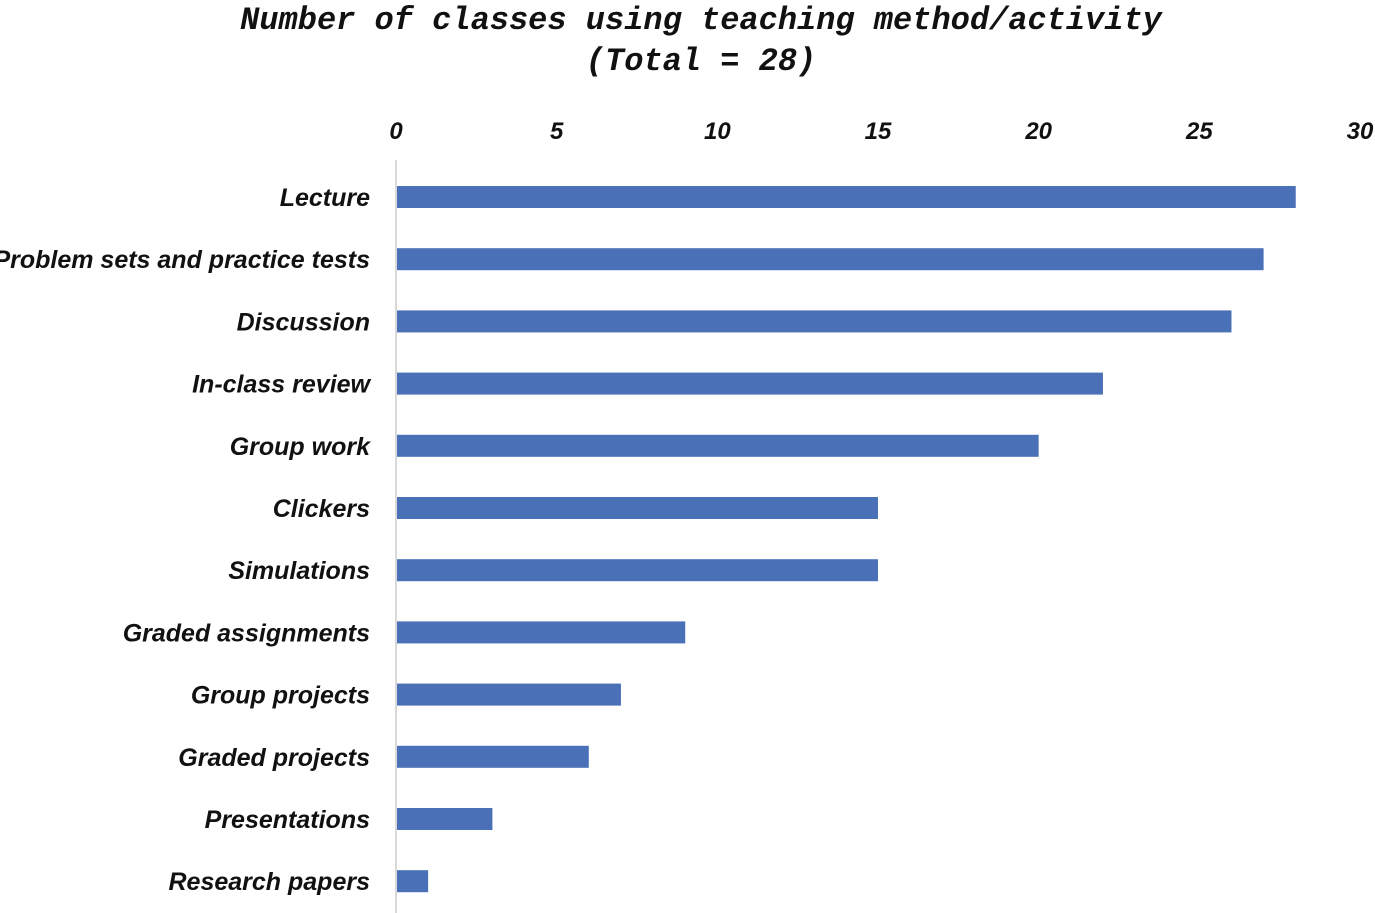 The width and height of the screenshot is (1375, 913). I want to click on category-label: Clickers, so click(321, 509).